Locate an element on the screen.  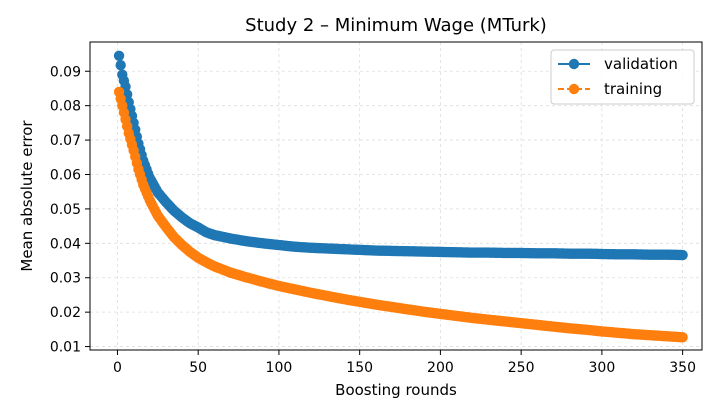
y-axis-ticks: 0.01 0.02 0.03 0.04 0.05 0.06 0.07 0.08 0.09 is located at coordinates (70, 210).